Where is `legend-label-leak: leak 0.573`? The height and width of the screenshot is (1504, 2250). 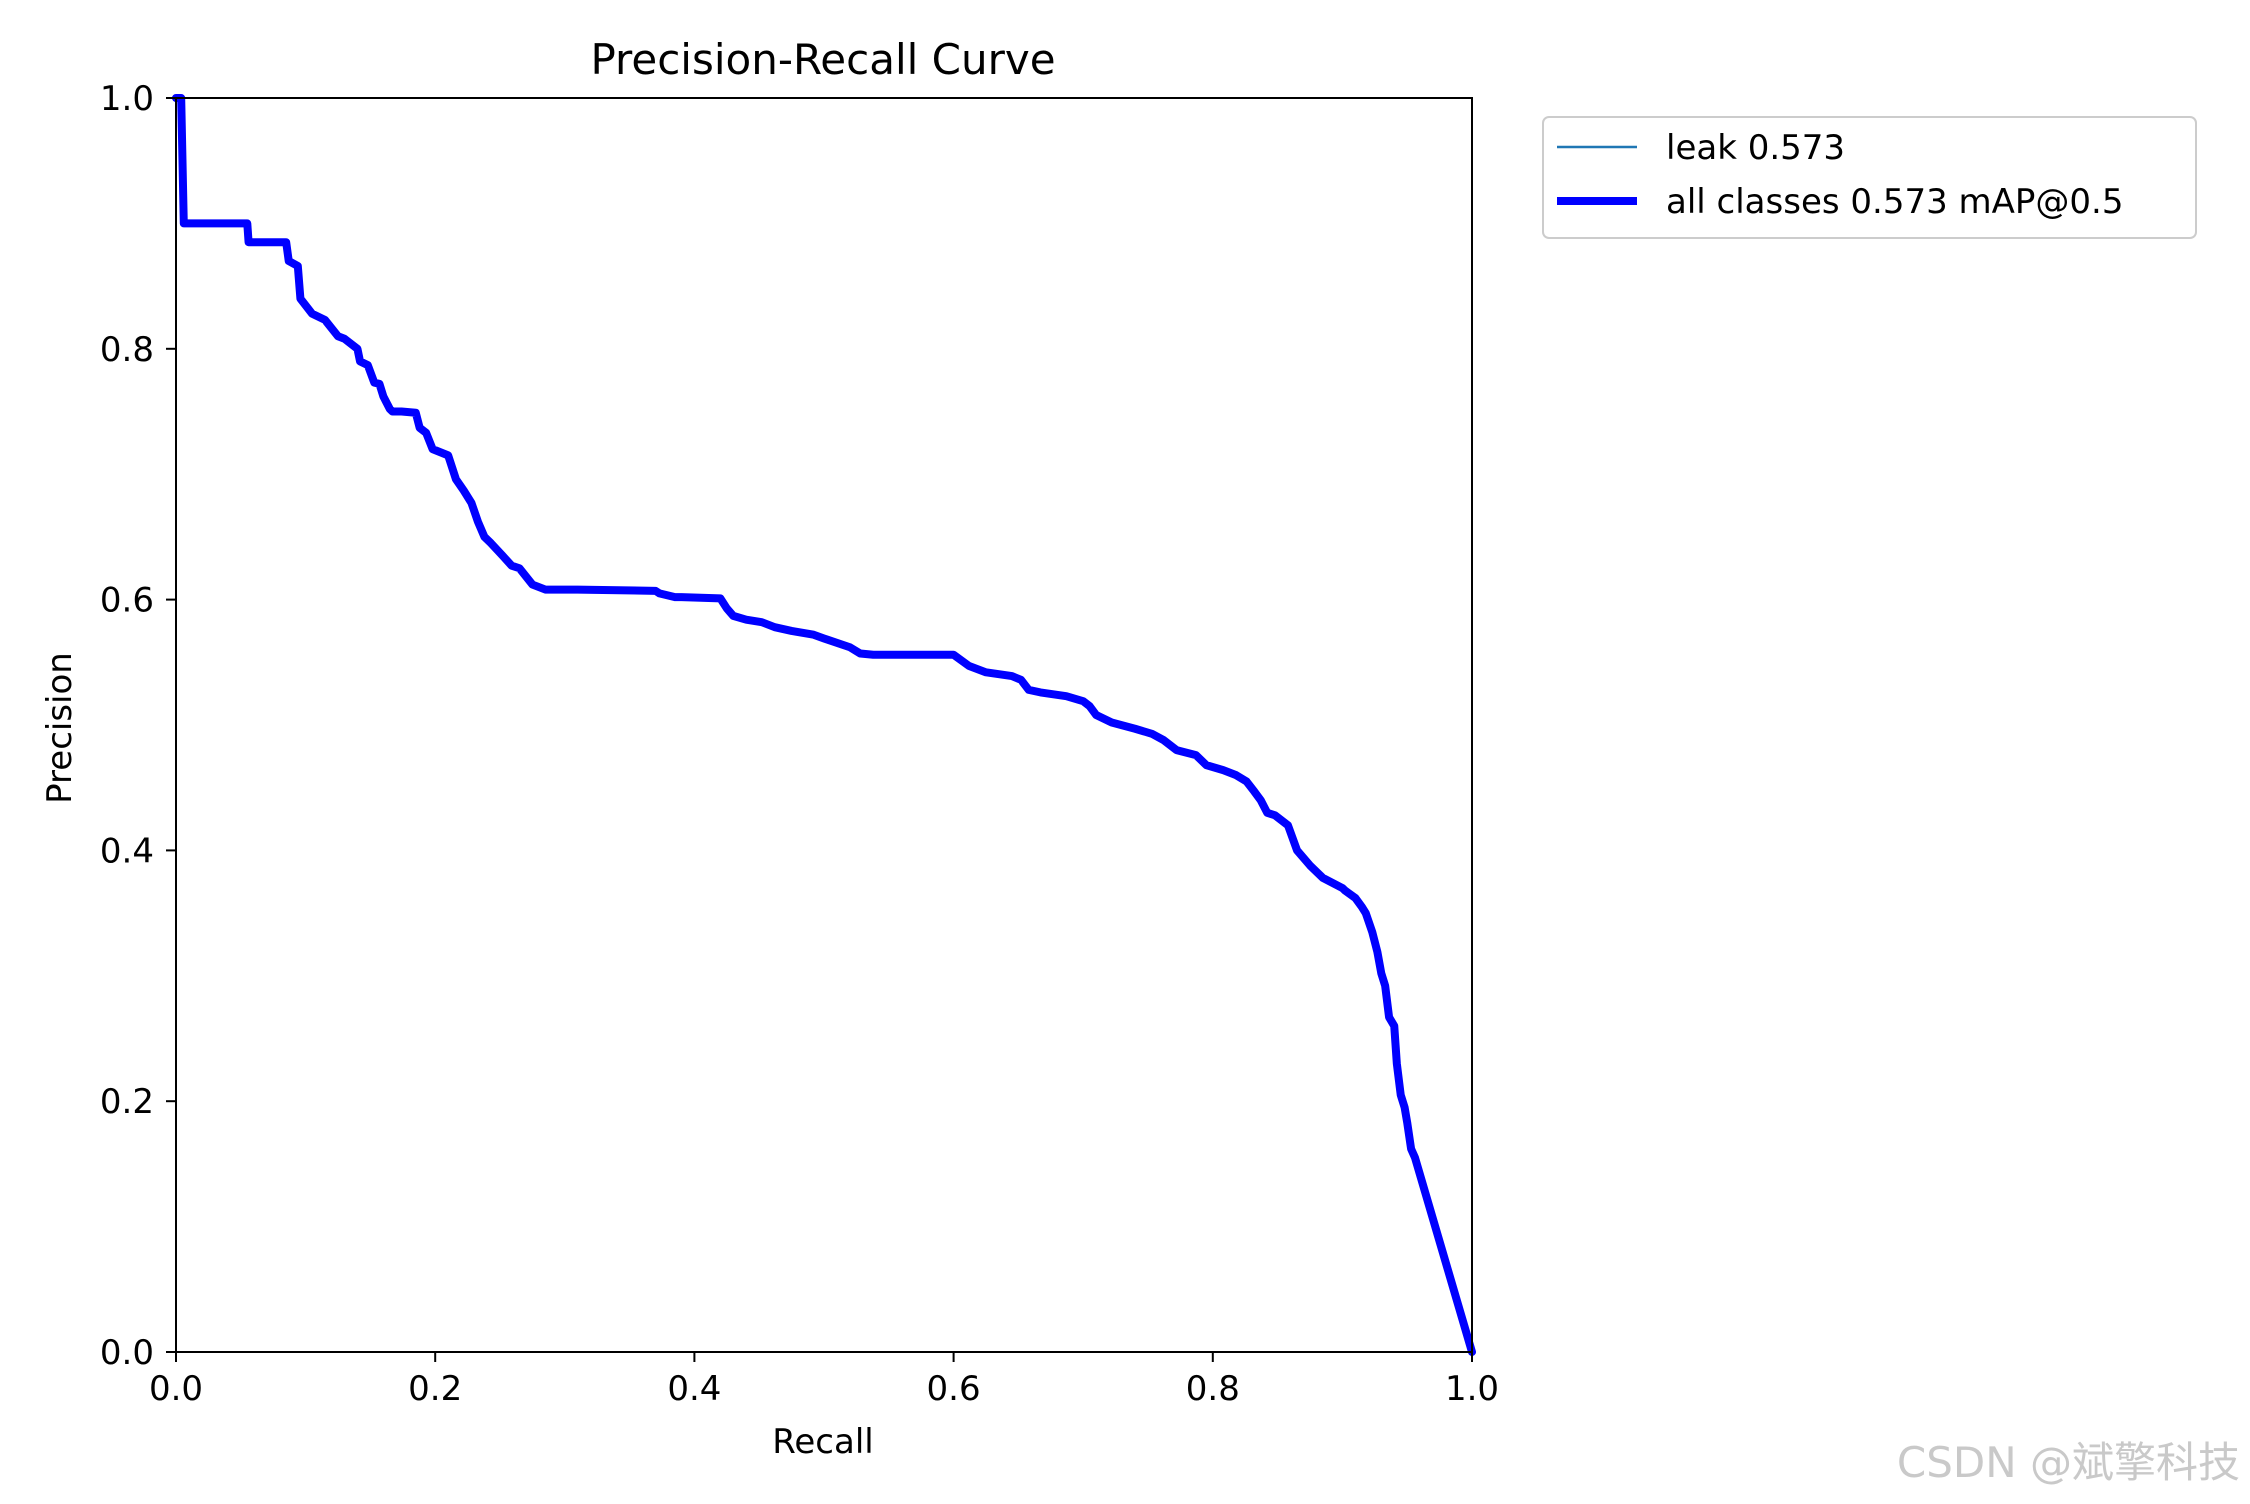
legend-label-leak: leak 0.573 is located at coordinates (1755, 148).